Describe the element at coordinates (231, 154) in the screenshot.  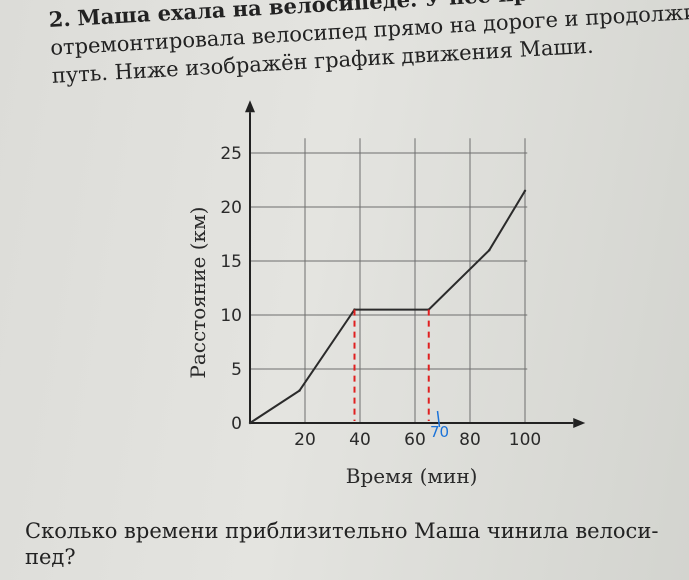
I see `y-tick-label: 25` at that location.